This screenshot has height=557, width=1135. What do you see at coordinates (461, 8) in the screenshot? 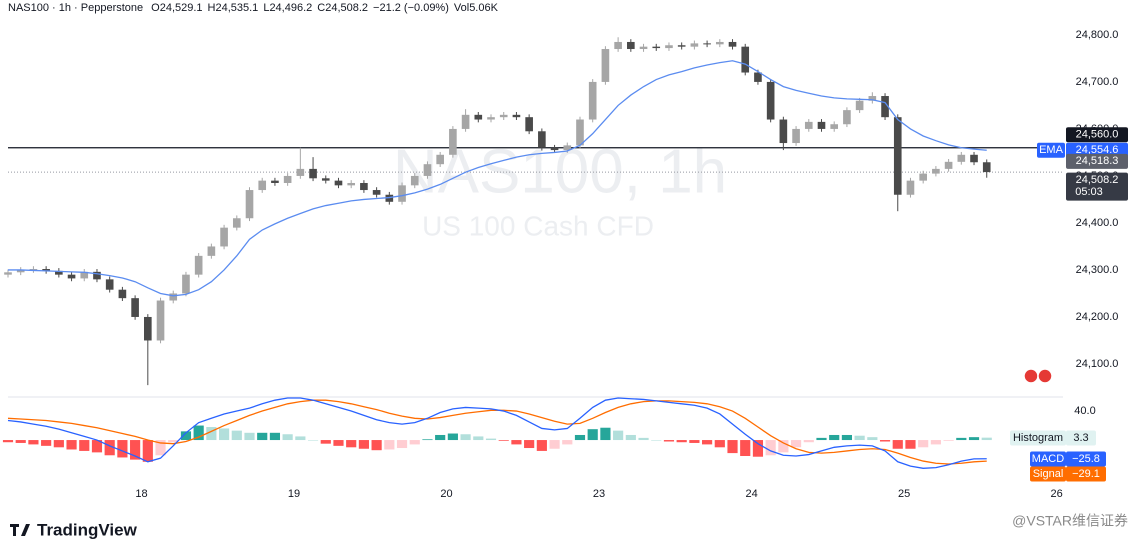
I see `field-label: Vol` at bounding box center [461, 8].